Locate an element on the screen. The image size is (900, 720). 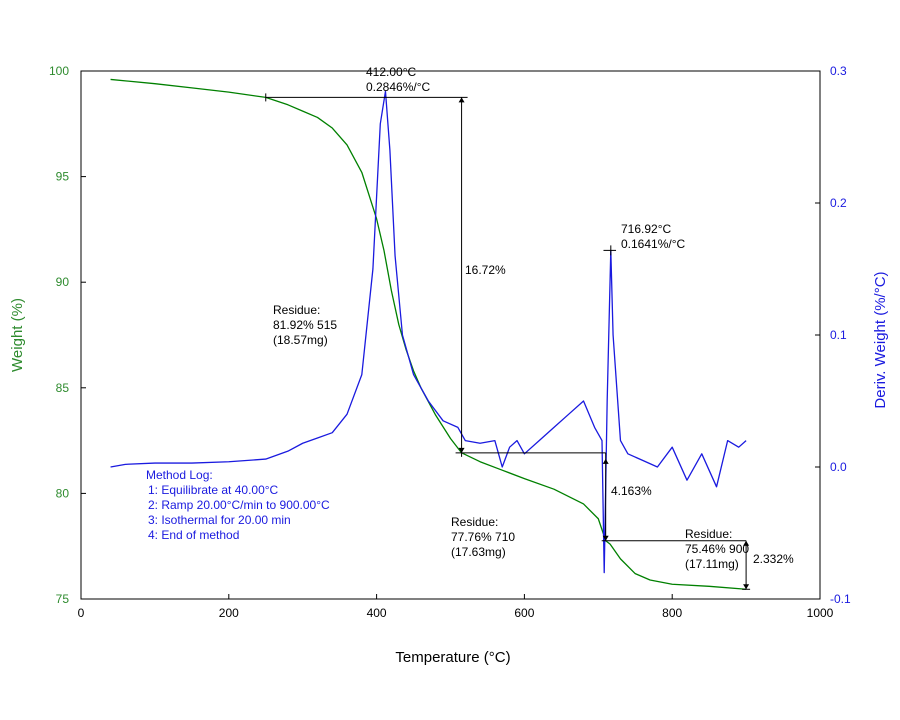
annotation-res710-line: (17.63mg) is located at coordinates (478, 552).